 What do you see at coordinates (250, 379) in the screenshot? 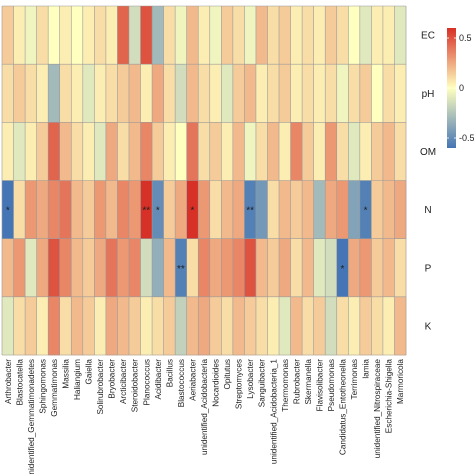
I see `column-label: Lysobacter` at bounding box center [250, 379].